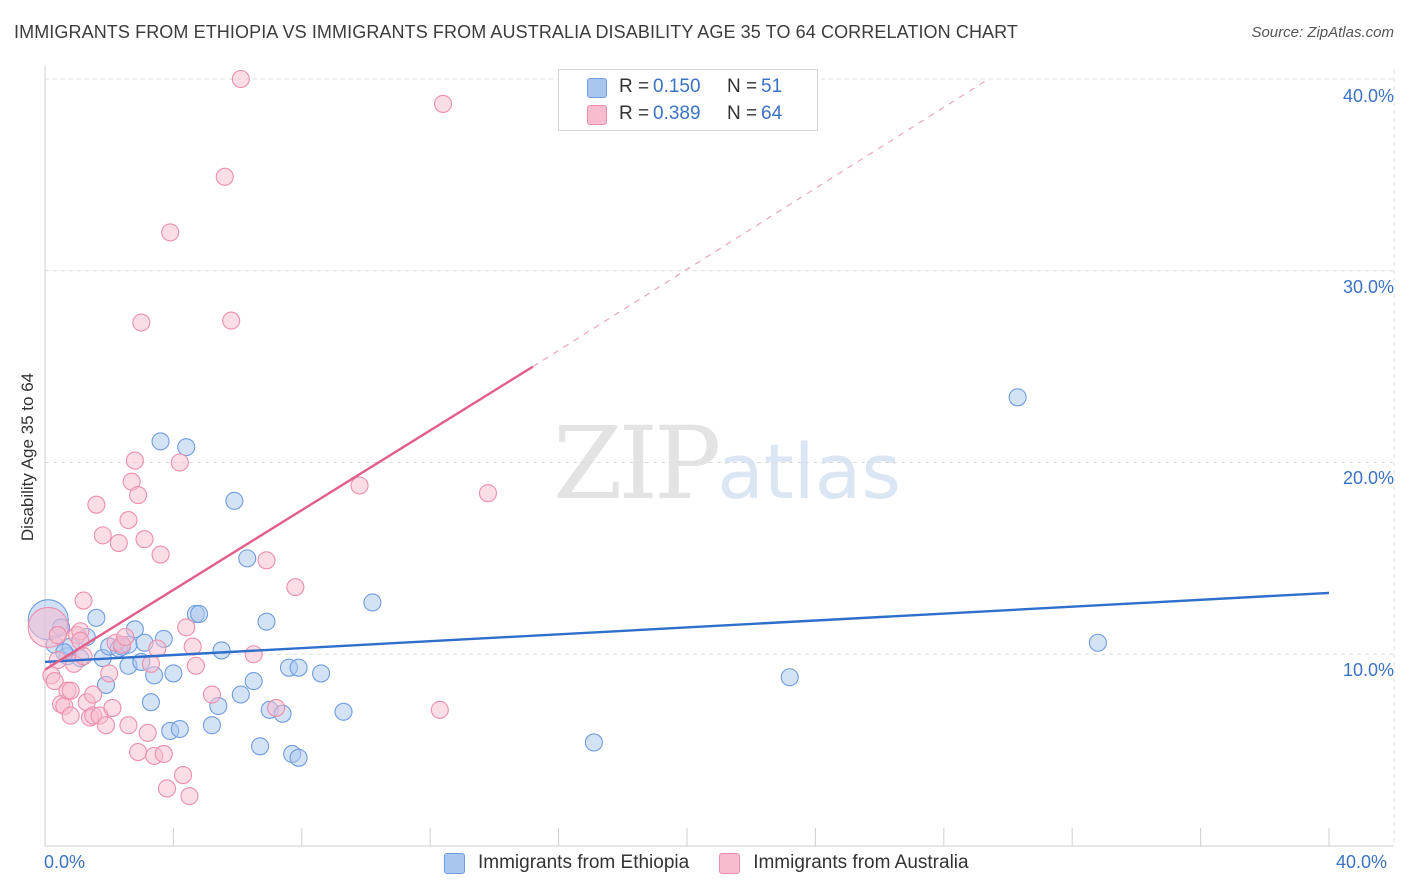  I want to click on watermark-zip: ZIP, so click(637, 463).